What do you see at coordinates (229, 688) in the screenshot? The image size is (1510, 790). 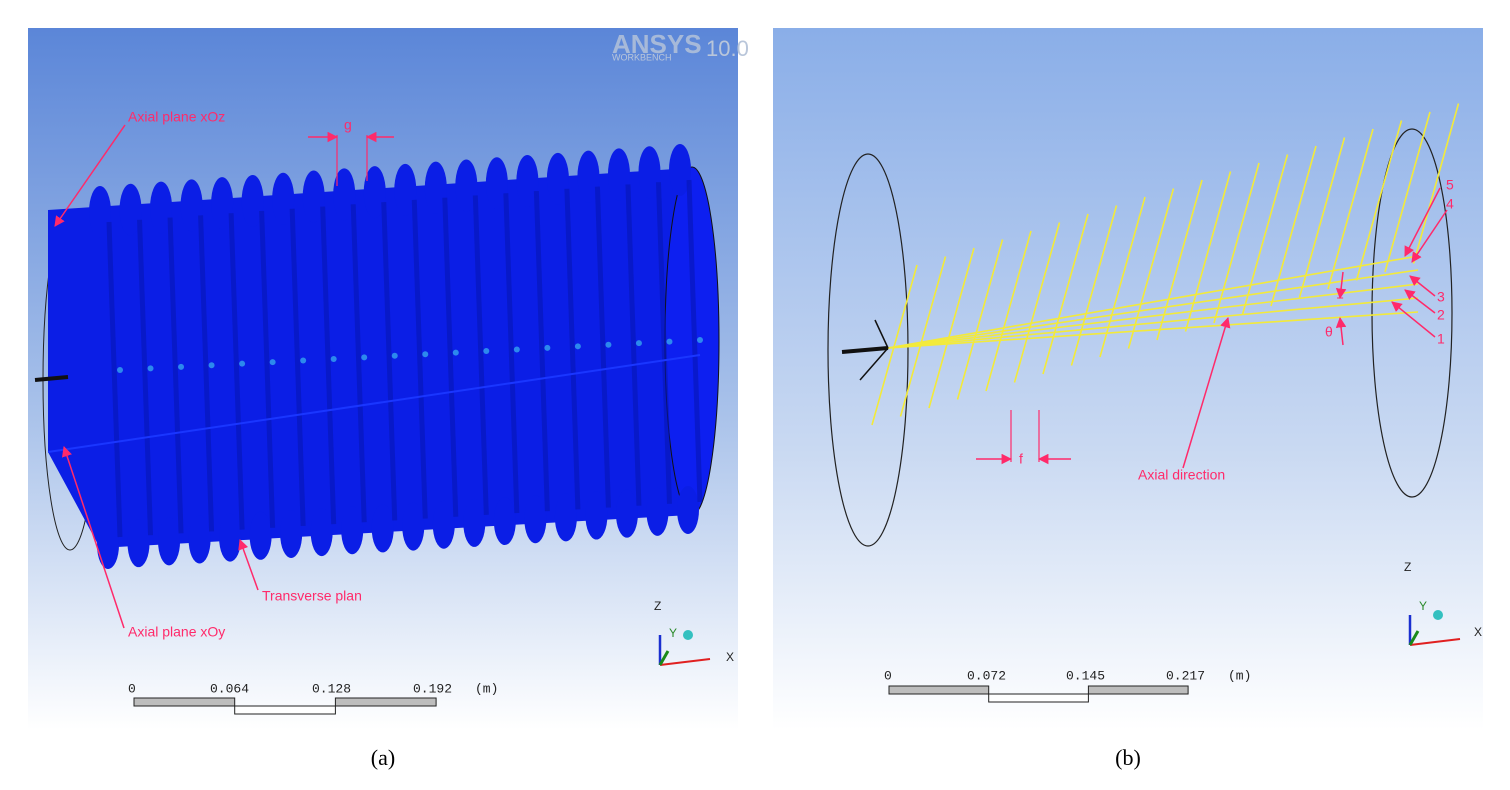 I see `scale-tick: 0.064` at bounding box center [229, 688].